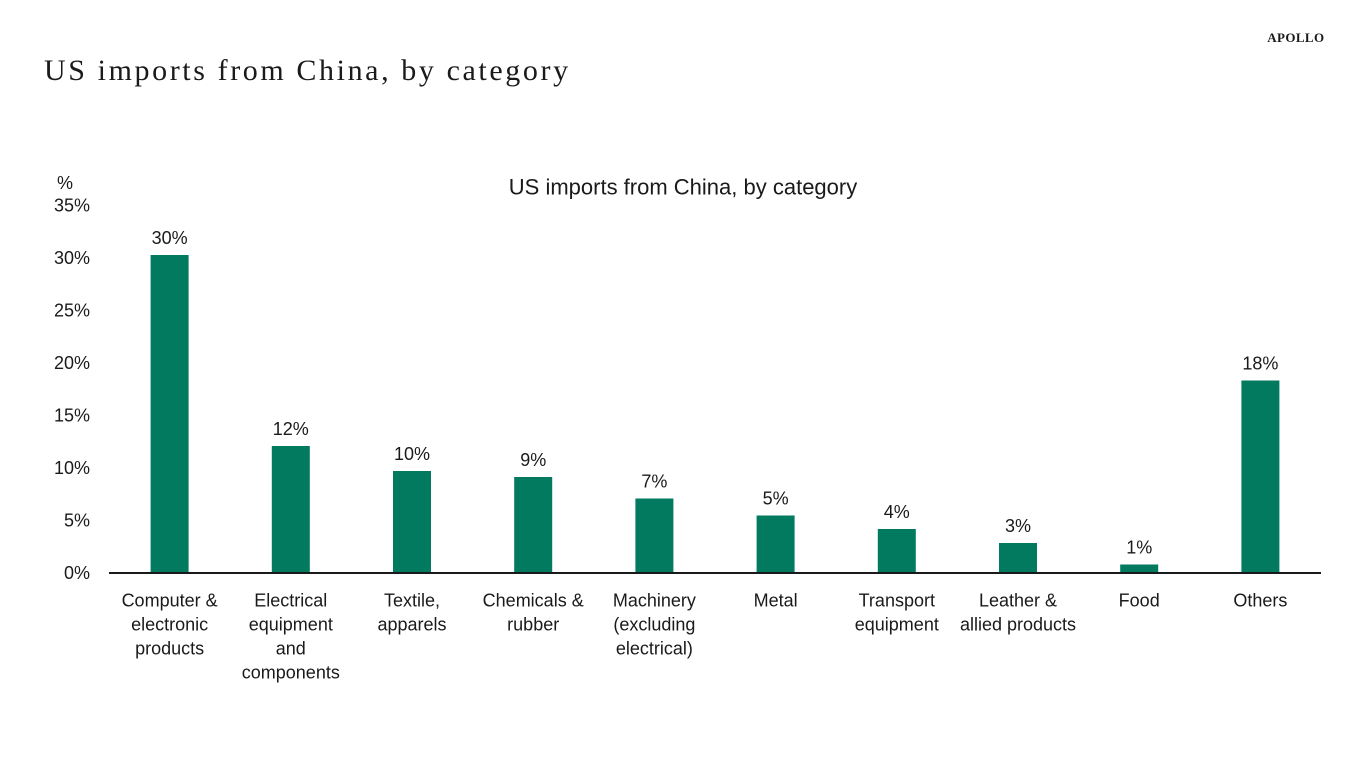  I want to click on svg-text: Machinery, so click(654, 600).